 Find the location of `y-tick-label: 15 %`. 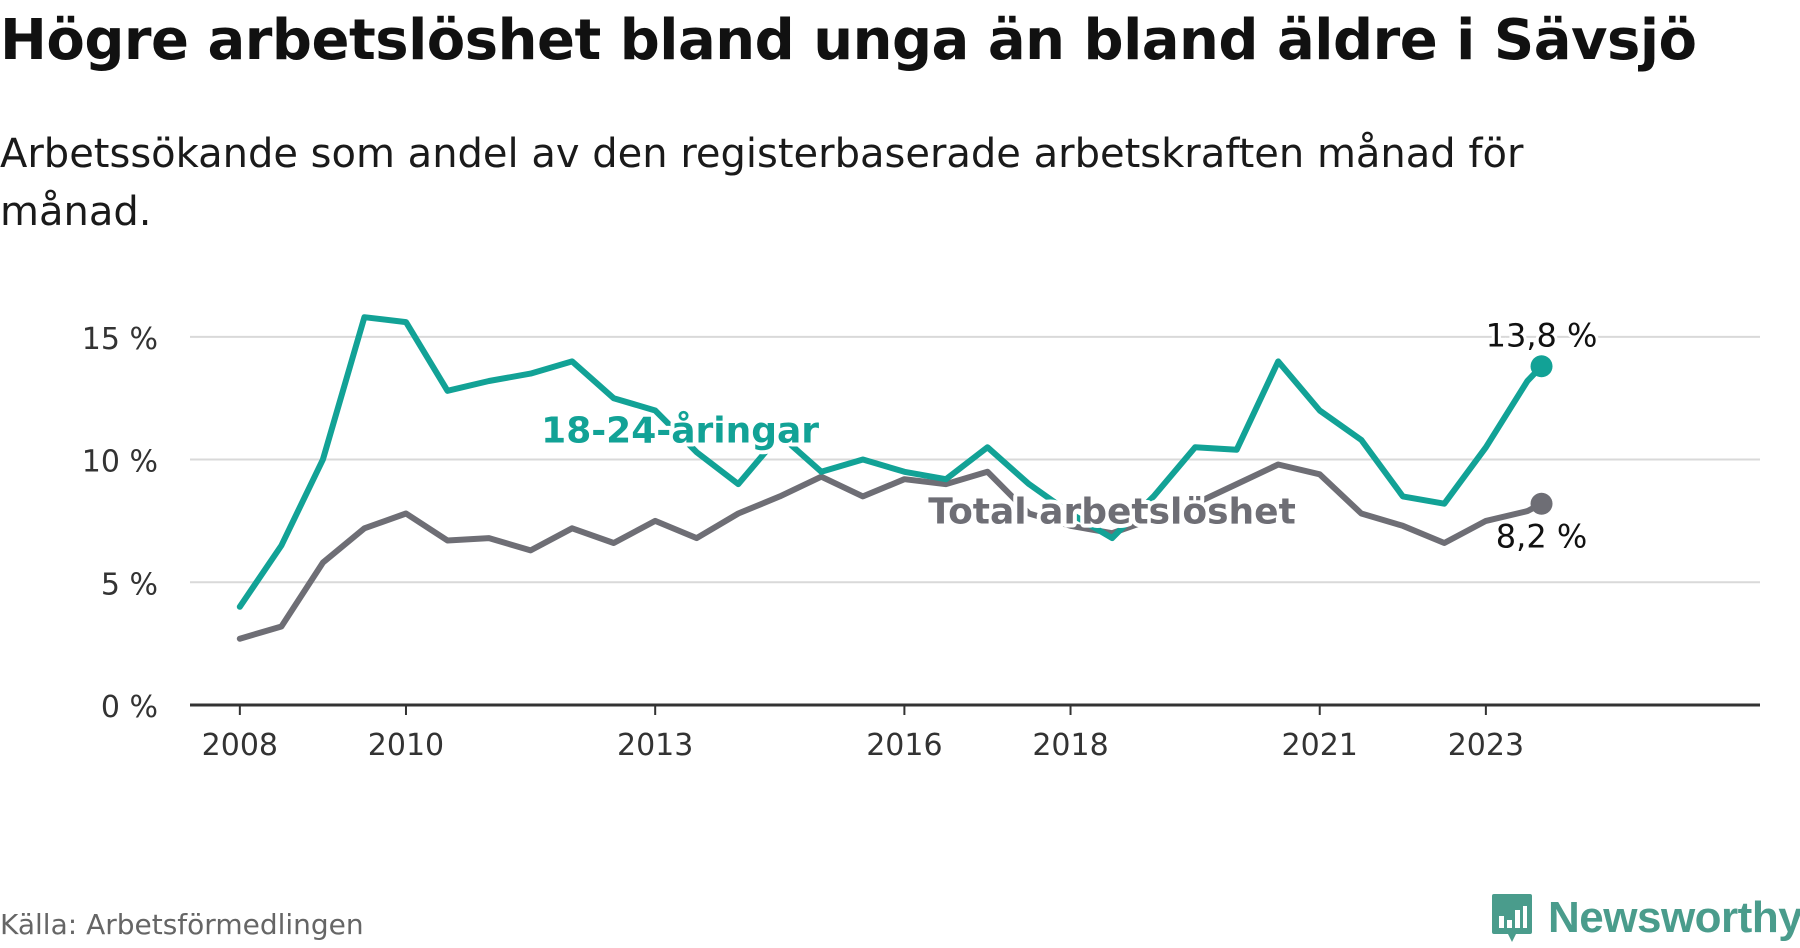

y-tick-label: 15 % is located at coordinates (120, 339).